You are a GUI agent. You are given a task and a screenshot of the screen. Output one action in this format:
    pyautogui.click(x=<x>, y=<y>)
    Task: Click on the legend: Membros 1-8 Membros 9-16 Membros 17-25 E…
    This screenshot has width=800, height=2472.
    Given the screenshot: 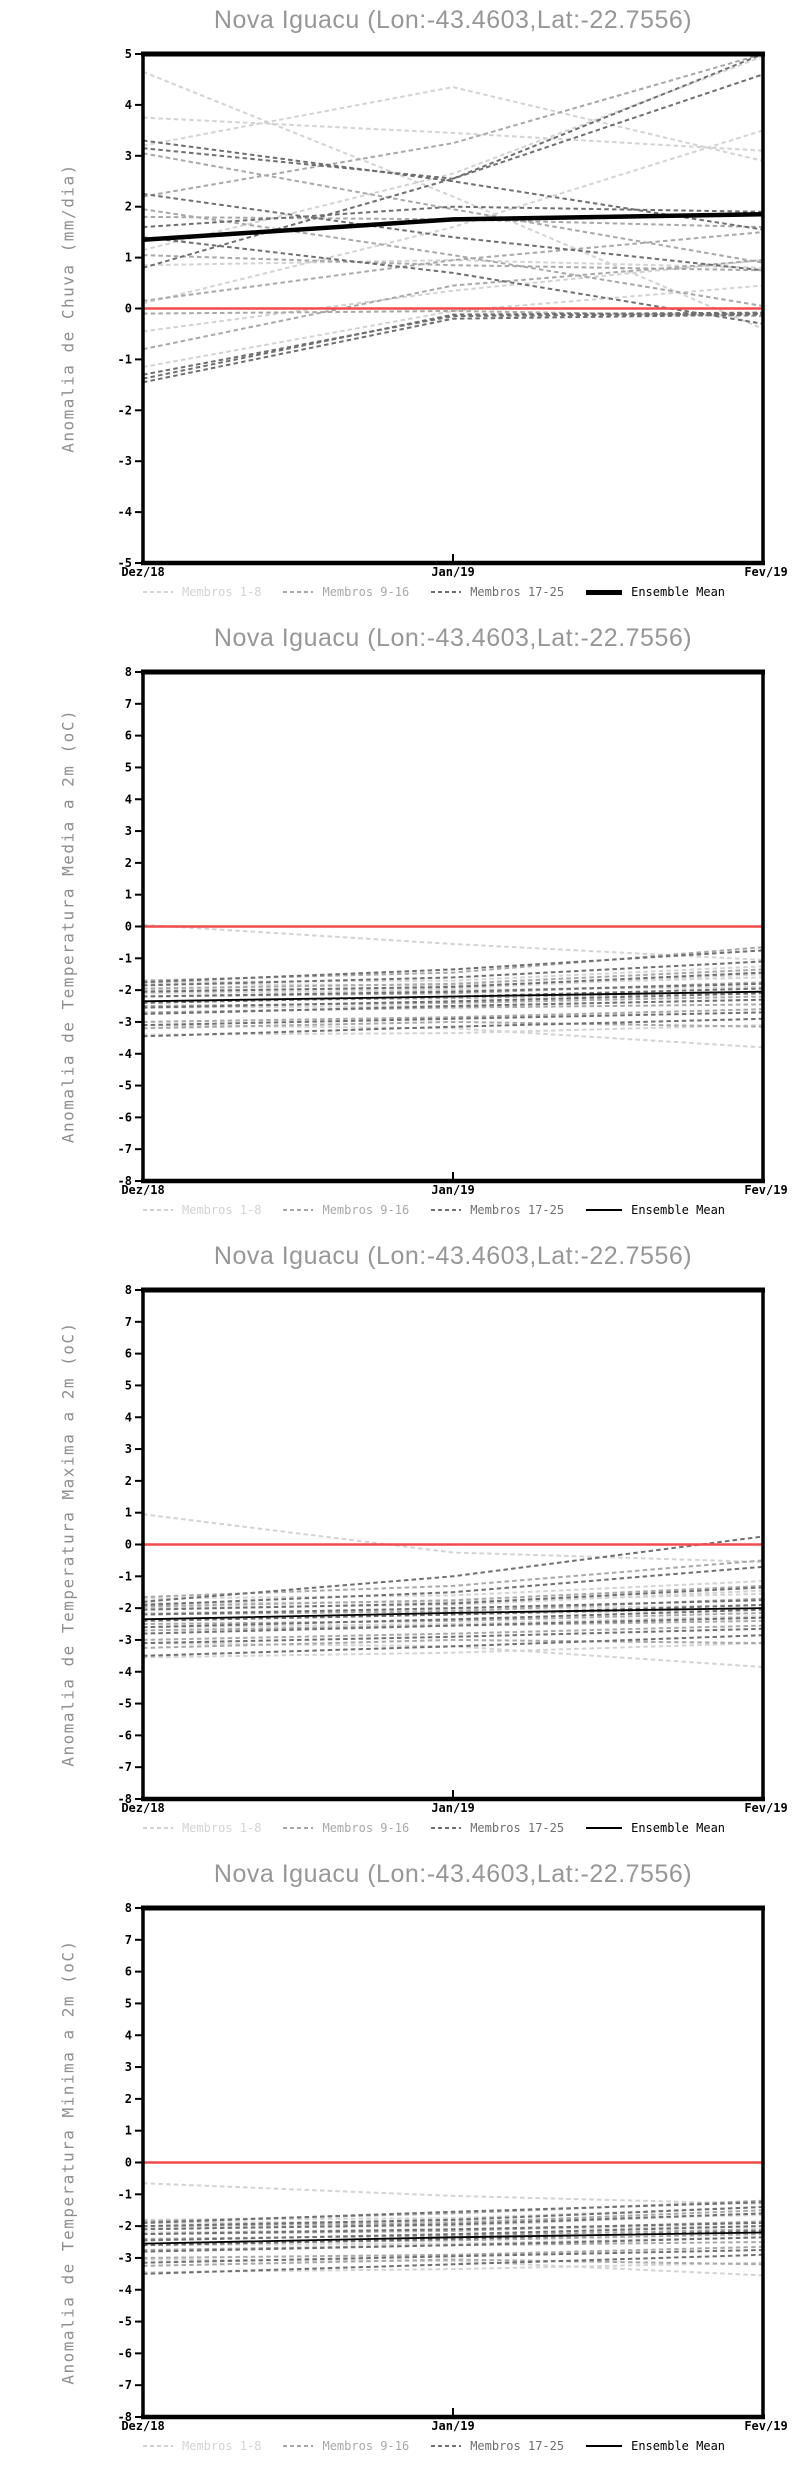 What is the action you would take?
    pyautogui.click(x=453, y=1828)
    